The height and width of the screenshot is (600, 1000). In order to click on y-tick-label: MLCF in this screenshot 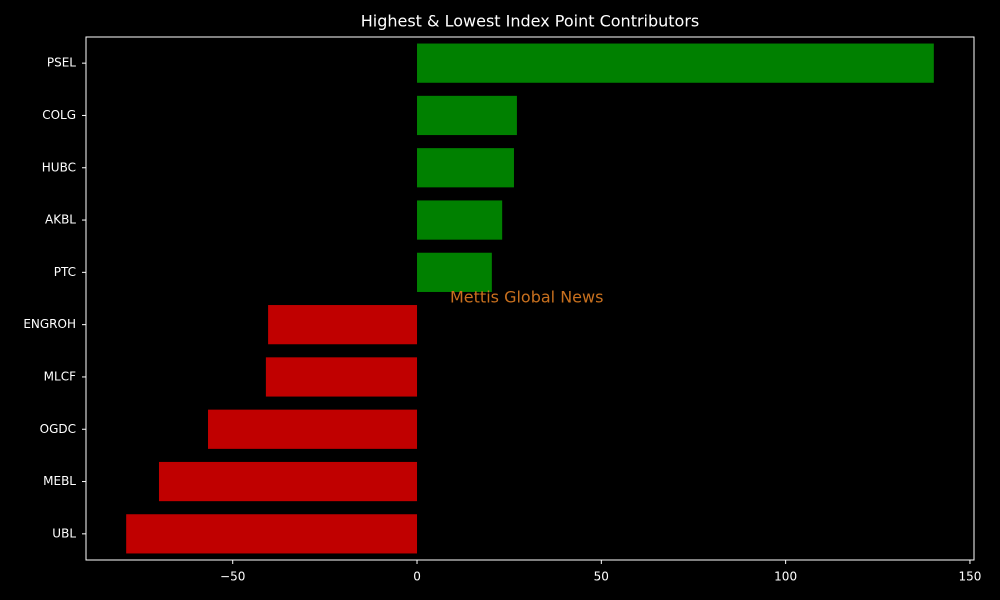, I will do `click(60, 376)`.